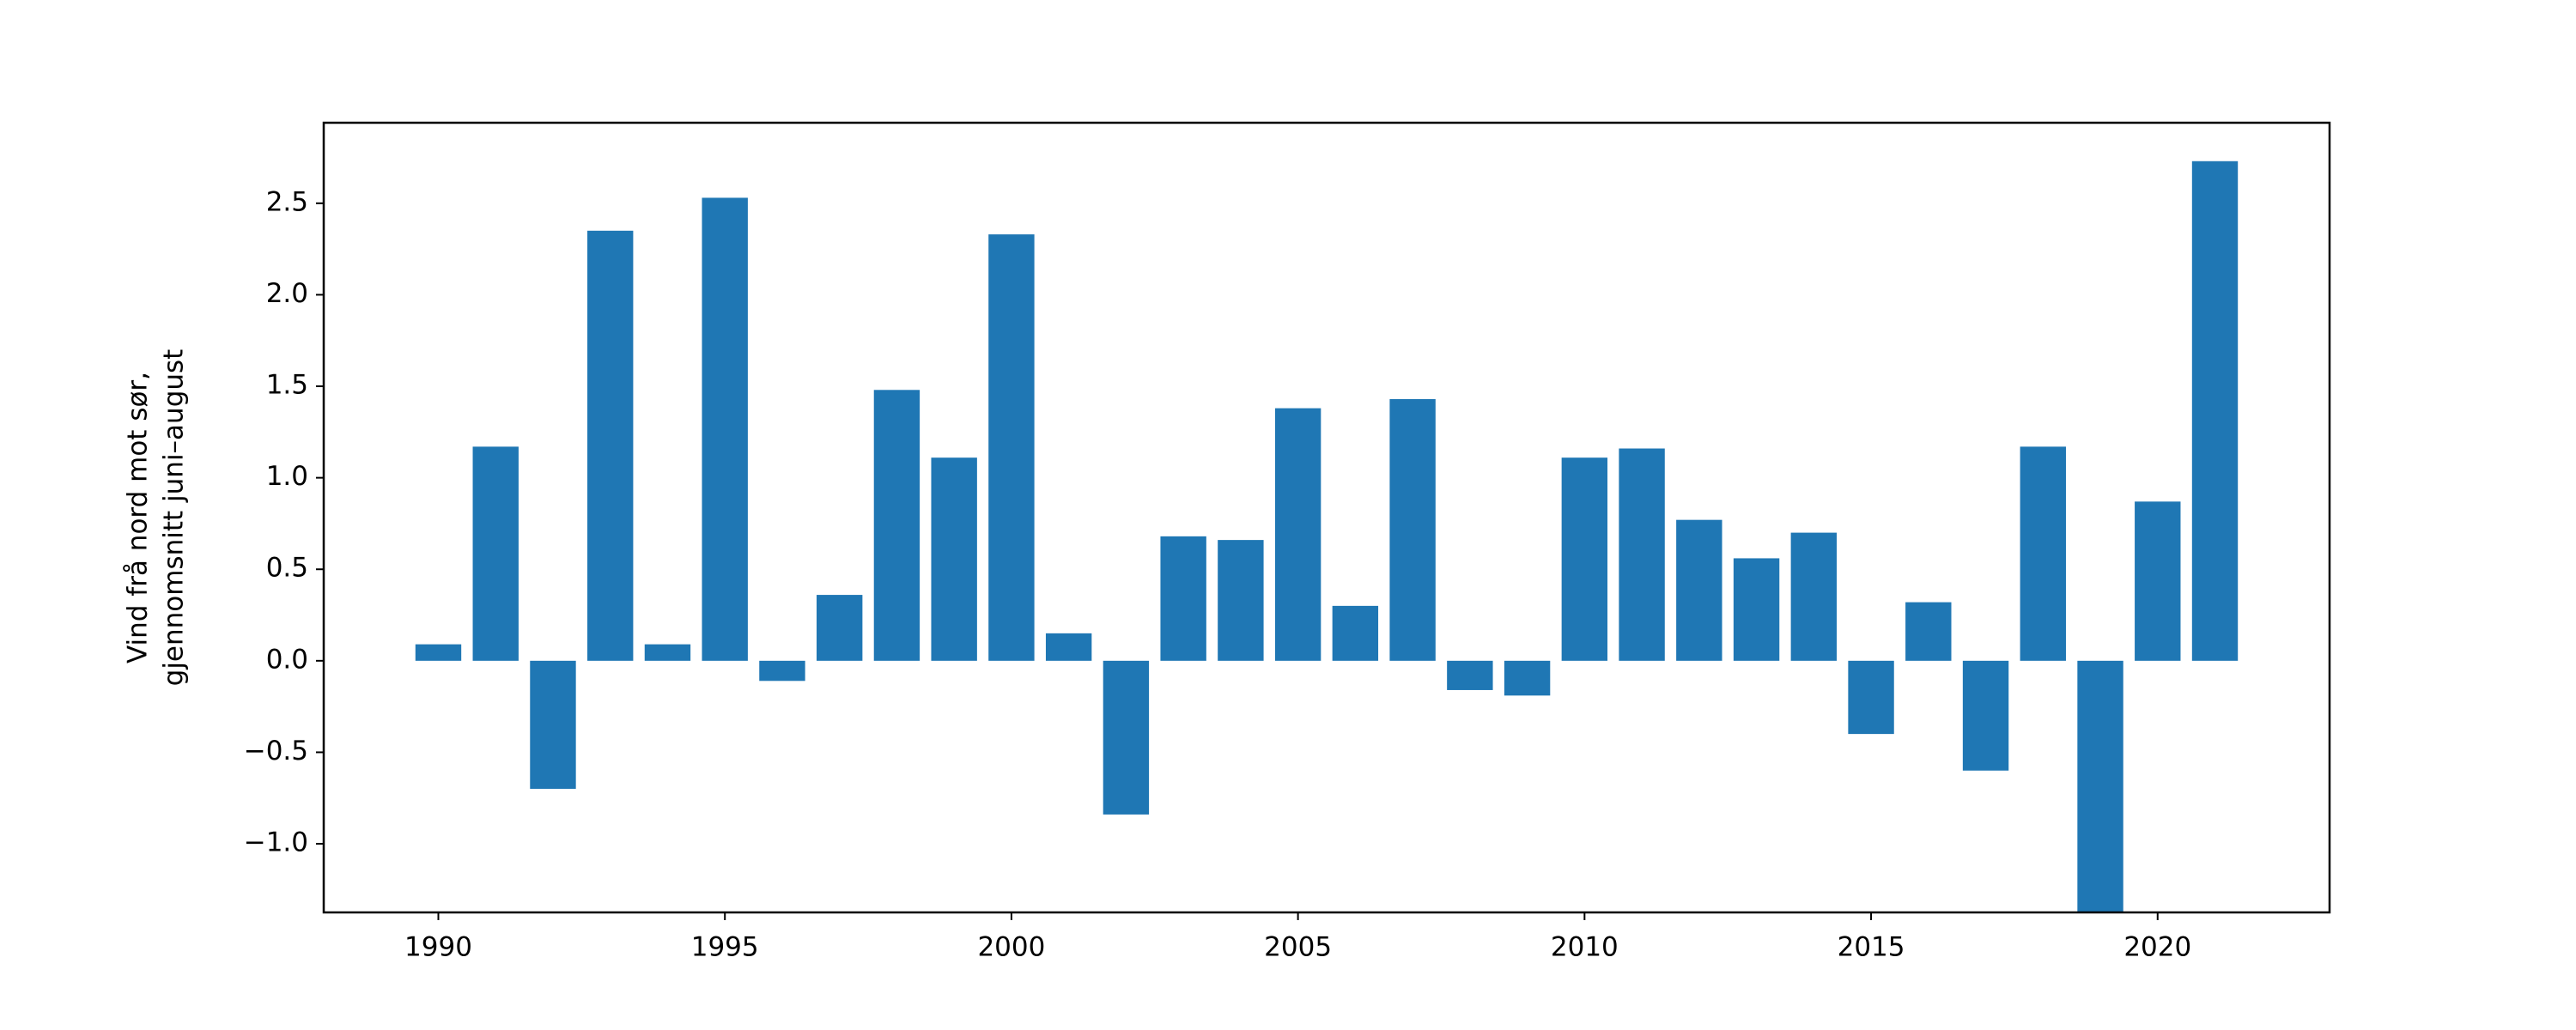 The height and width of the screenshot is (1030, 2576). I want to click on y-tick-label: −1.0, so click(276, 842).